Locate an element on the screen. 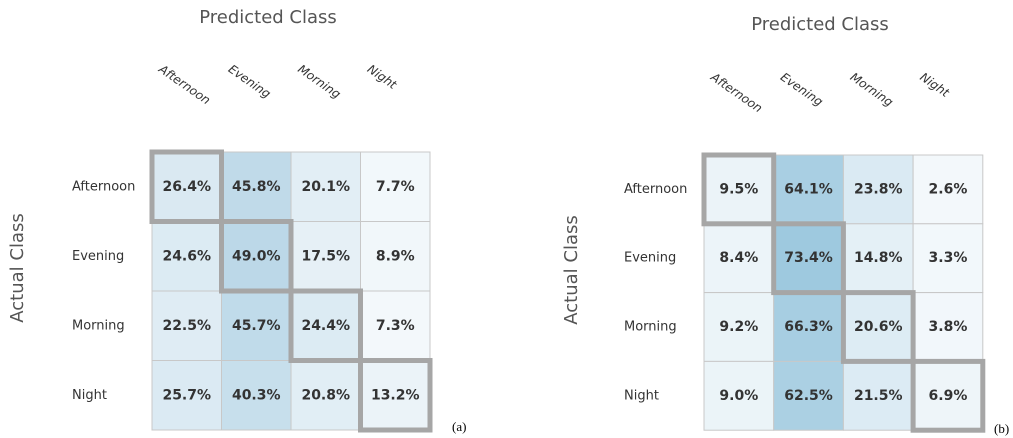 The width and height of the screenshot is (1013, 438). cell-label: 13.2% is located at coordinates (395, 395).